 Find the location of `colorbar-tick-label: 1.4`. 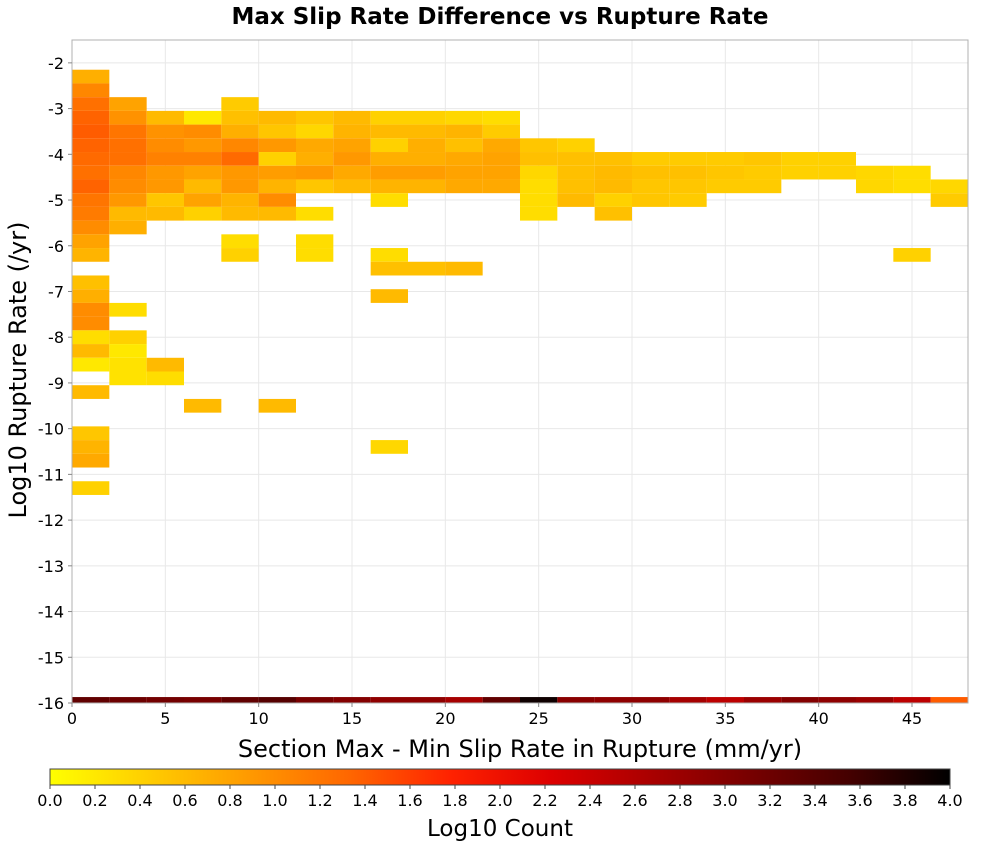

colorbar-tick-label: 1.4 is located at coordinates (364, 800).